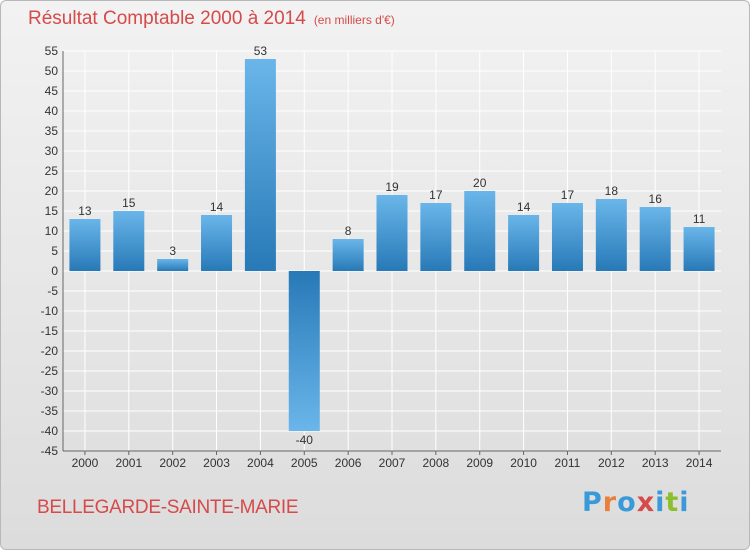 The width and height of the screenshot is (750, 550). I want to click on x-tick-label-2007: 2007, so click(392, 463).